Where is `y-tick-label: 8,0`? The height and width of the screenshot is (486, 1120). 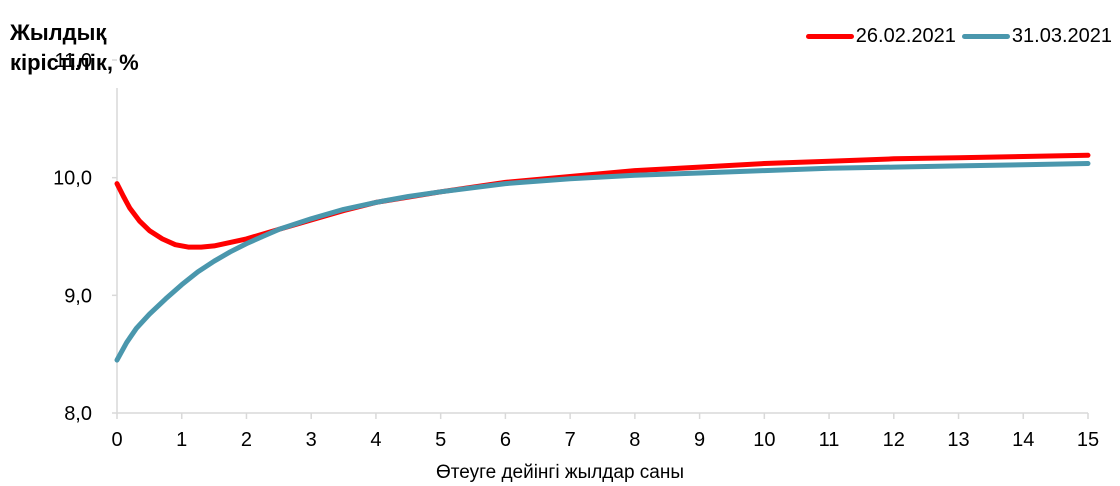 y-tick-label: 8,0 is located at coordinates (78, 414).